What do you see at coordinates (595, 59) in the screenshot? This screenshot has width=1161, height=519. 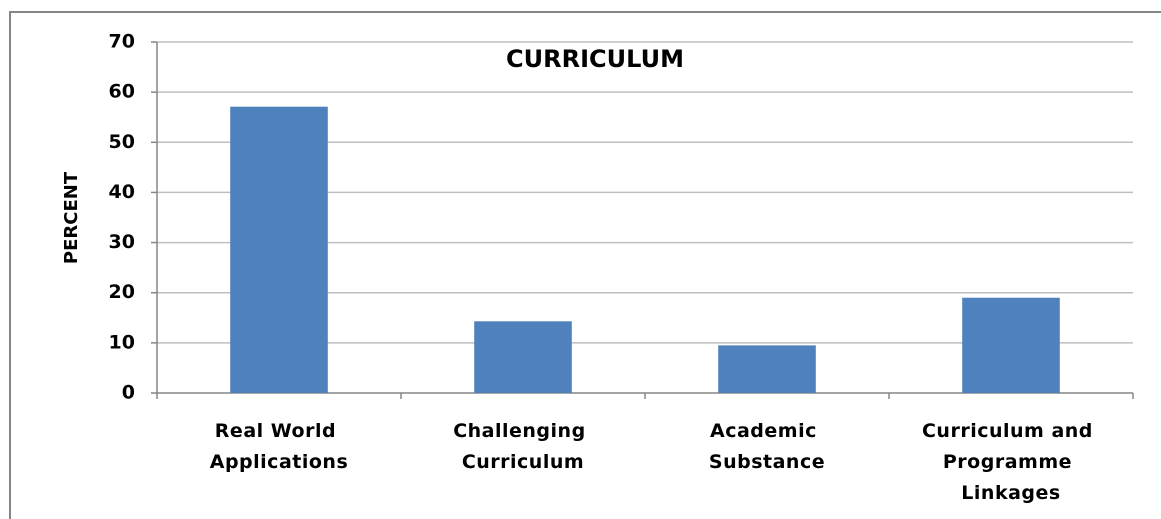 I see `chart-title: CURRICULUM` at bounding box center [595, 59].